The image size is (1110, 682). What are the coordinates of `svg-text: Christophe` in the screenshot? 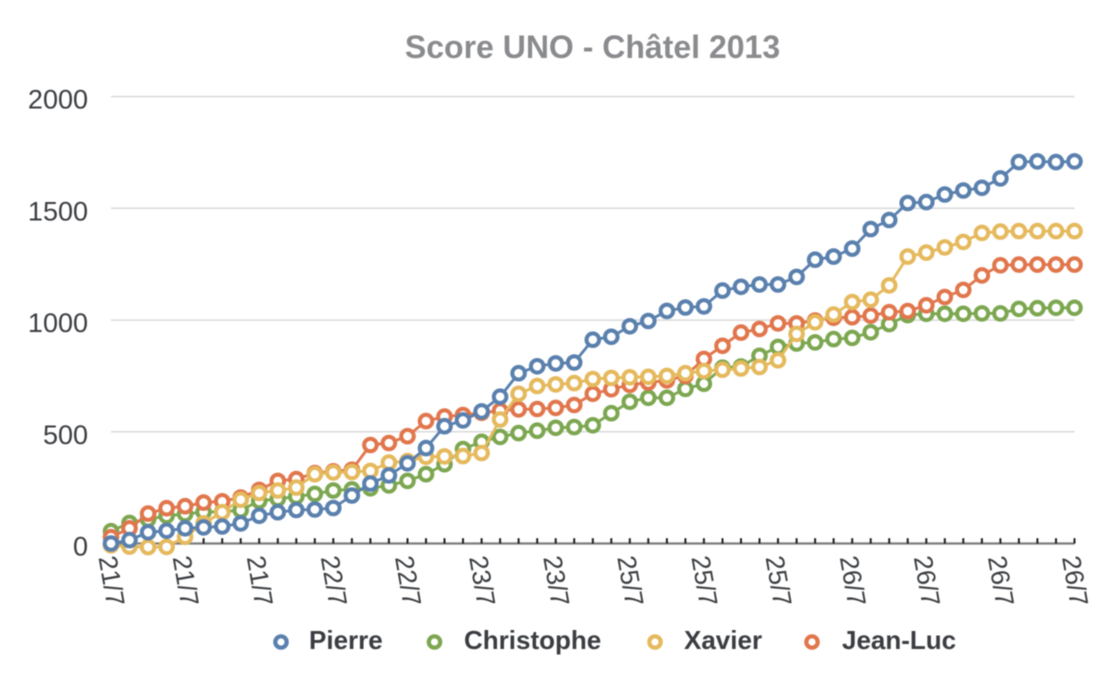 It's located at (532, 640).